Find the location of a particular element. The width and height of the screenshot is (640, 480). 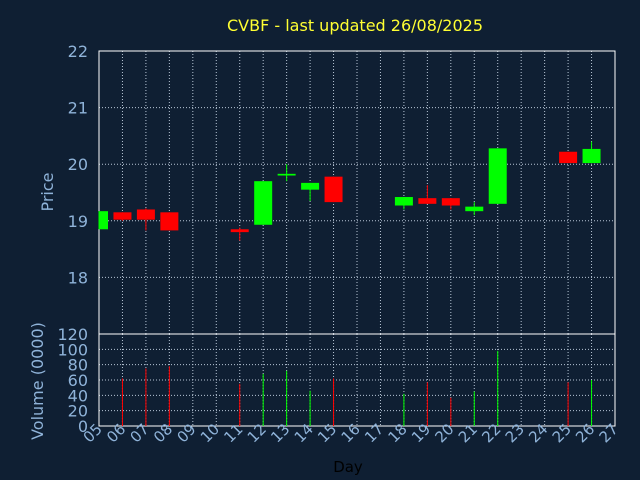

volume-tick-label: 60 is located at coordinates (78, 380).